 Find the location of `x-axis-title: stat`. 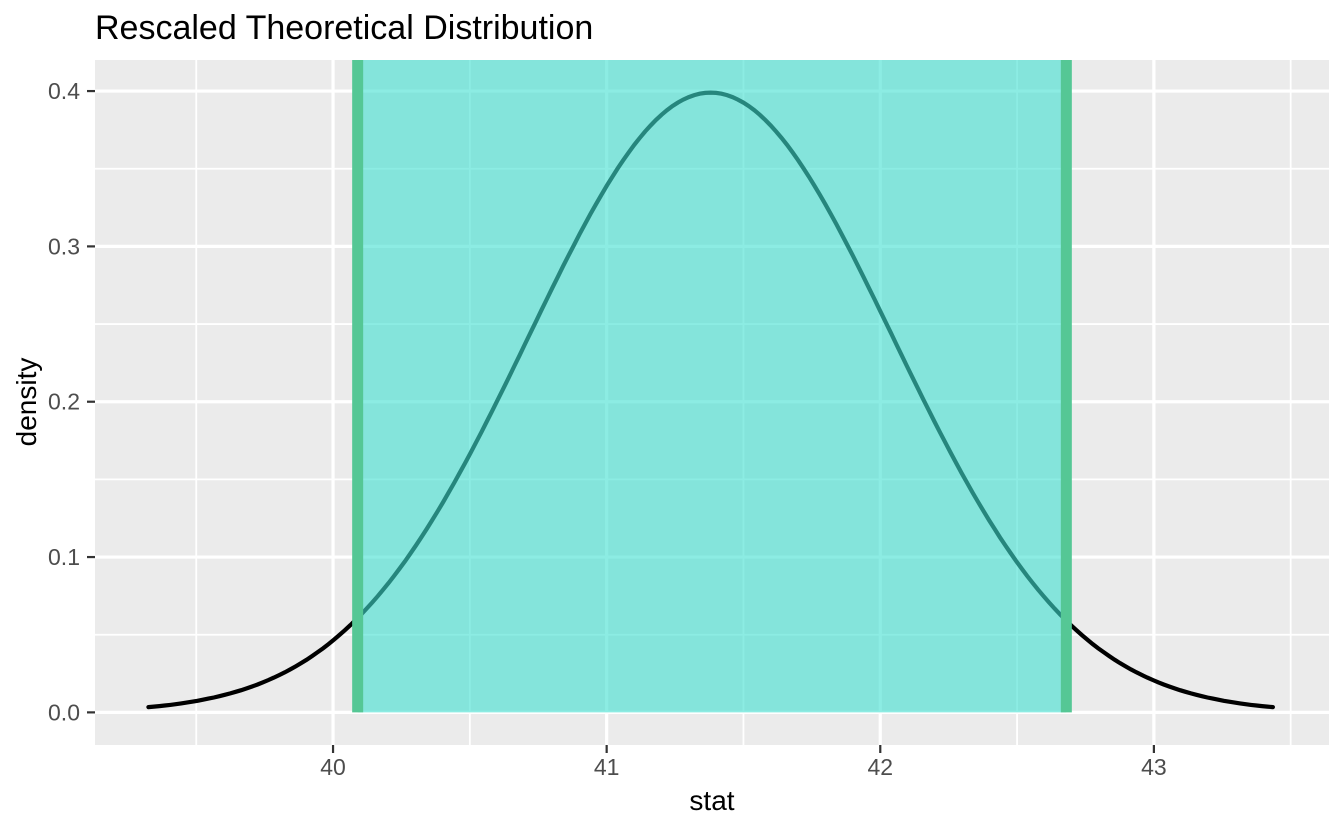

x-axis-title: stat is located at coordinates (711, 800).